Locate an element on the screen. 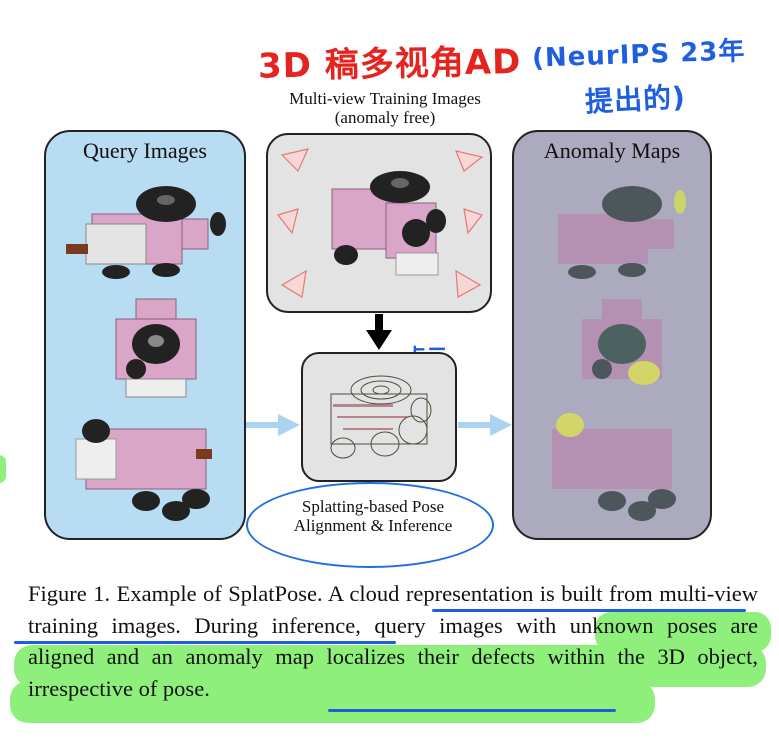 This screenshot has width=779, height=743. query-toy-images is located at coordinates (146, 353).